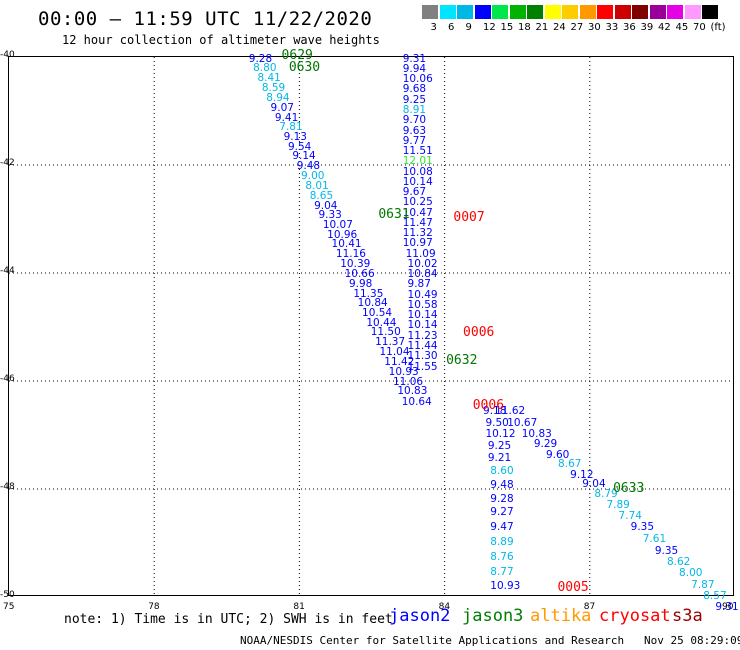 The height and width of the screenshot is (650, 740). What do you see at coordinates (304, 68) in the screenshot?
I see `pass-number-label: 0630` at bounding box center [304, 68].